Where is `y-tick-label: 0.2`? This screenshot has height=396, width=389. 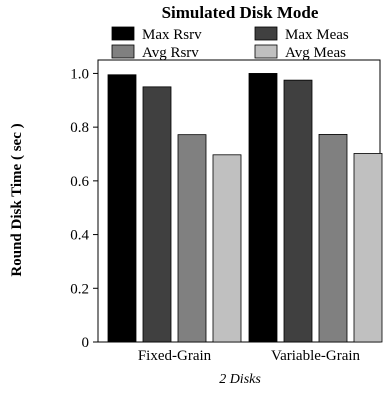 y-tick-label: 0.2 is located at coordinates (79, 289).